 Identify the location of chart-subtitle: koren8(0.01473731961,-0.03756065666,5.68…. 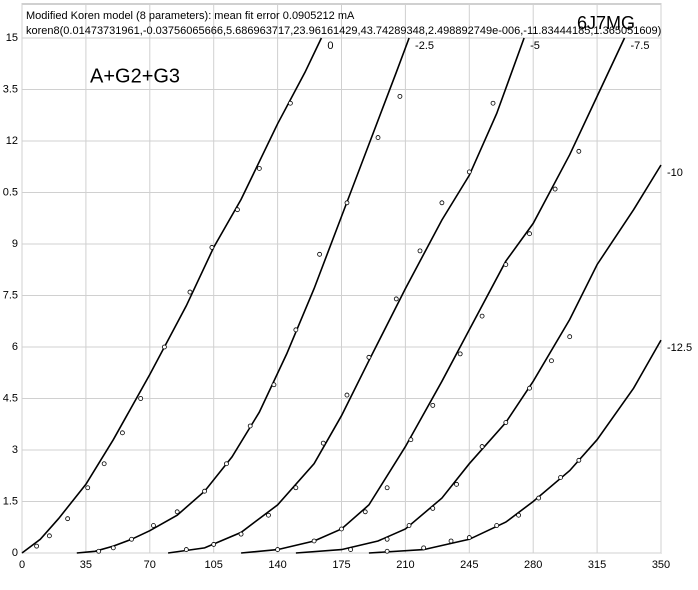
(343, 31).